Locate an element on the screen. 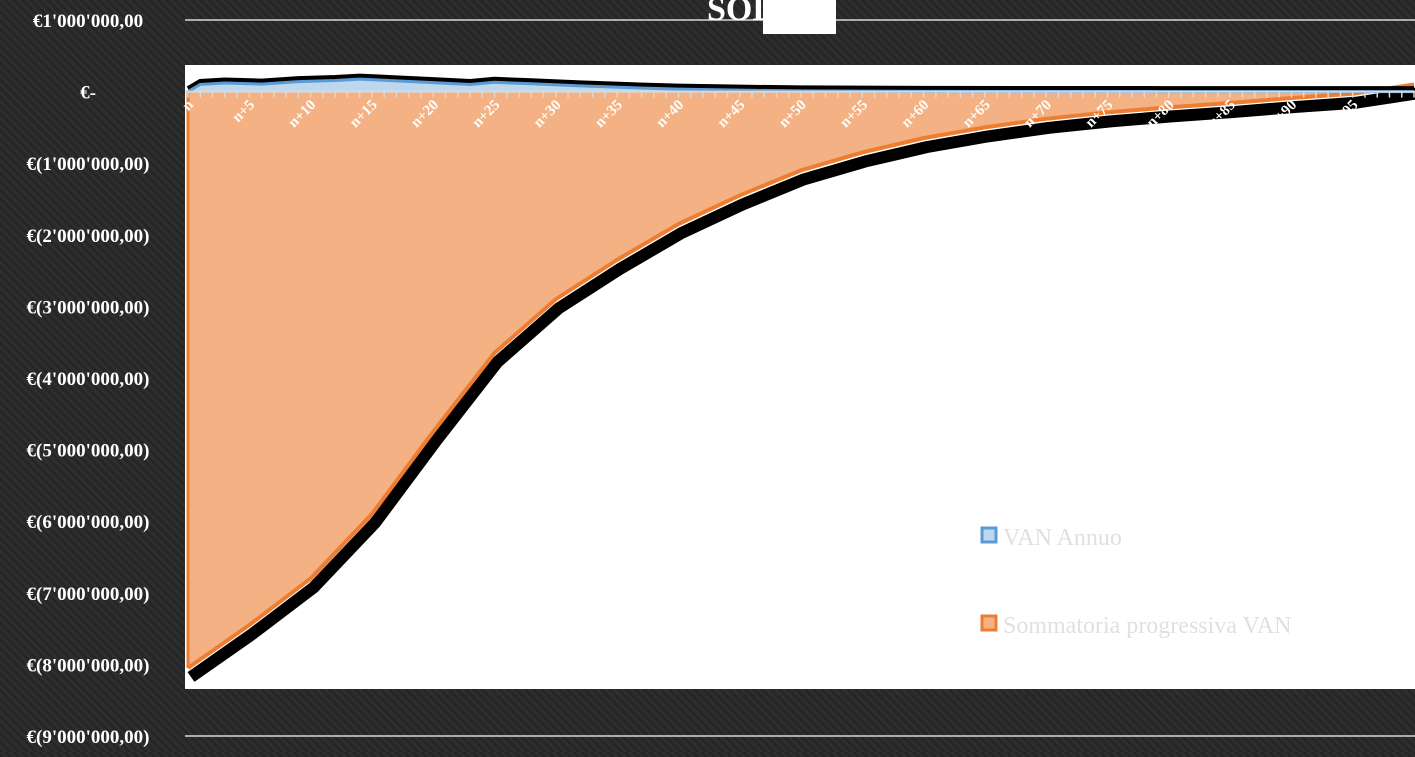 This screenshot has height=757, width=1415. y-tick-label: €(8'000'000,00) is located at coordinates (88, 665).